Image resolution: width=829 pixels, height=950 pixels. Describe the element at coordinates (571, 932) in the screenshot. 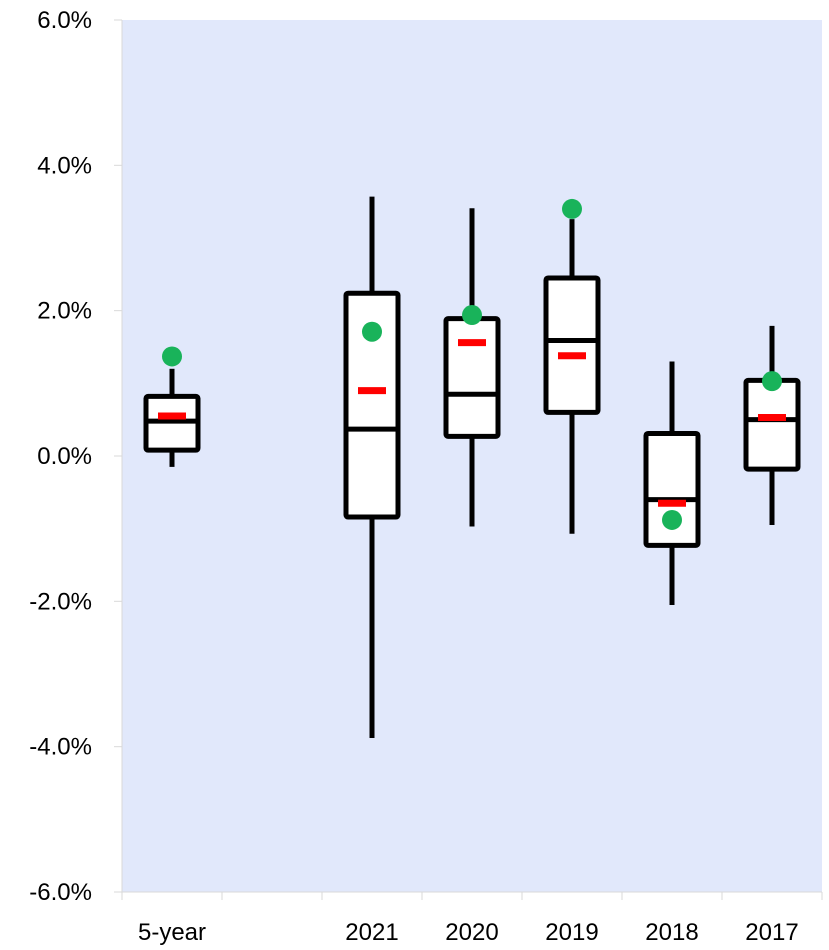

I see `x-tick-label: 2019` at that location.